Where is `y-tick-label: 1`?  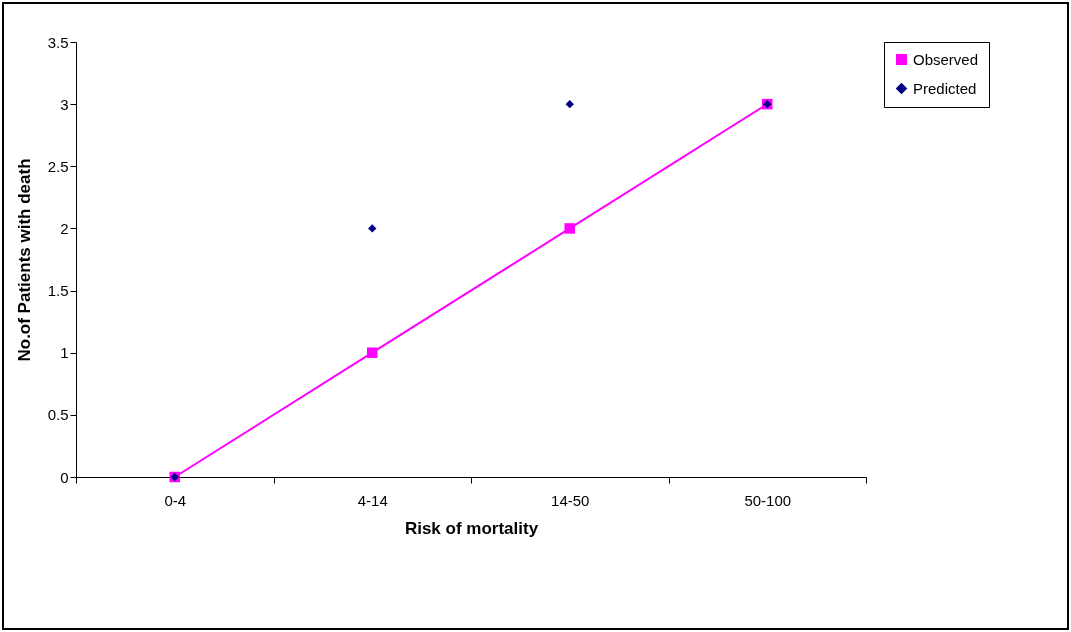 y-tick-label: 1 is located at coordinates (64, 353).